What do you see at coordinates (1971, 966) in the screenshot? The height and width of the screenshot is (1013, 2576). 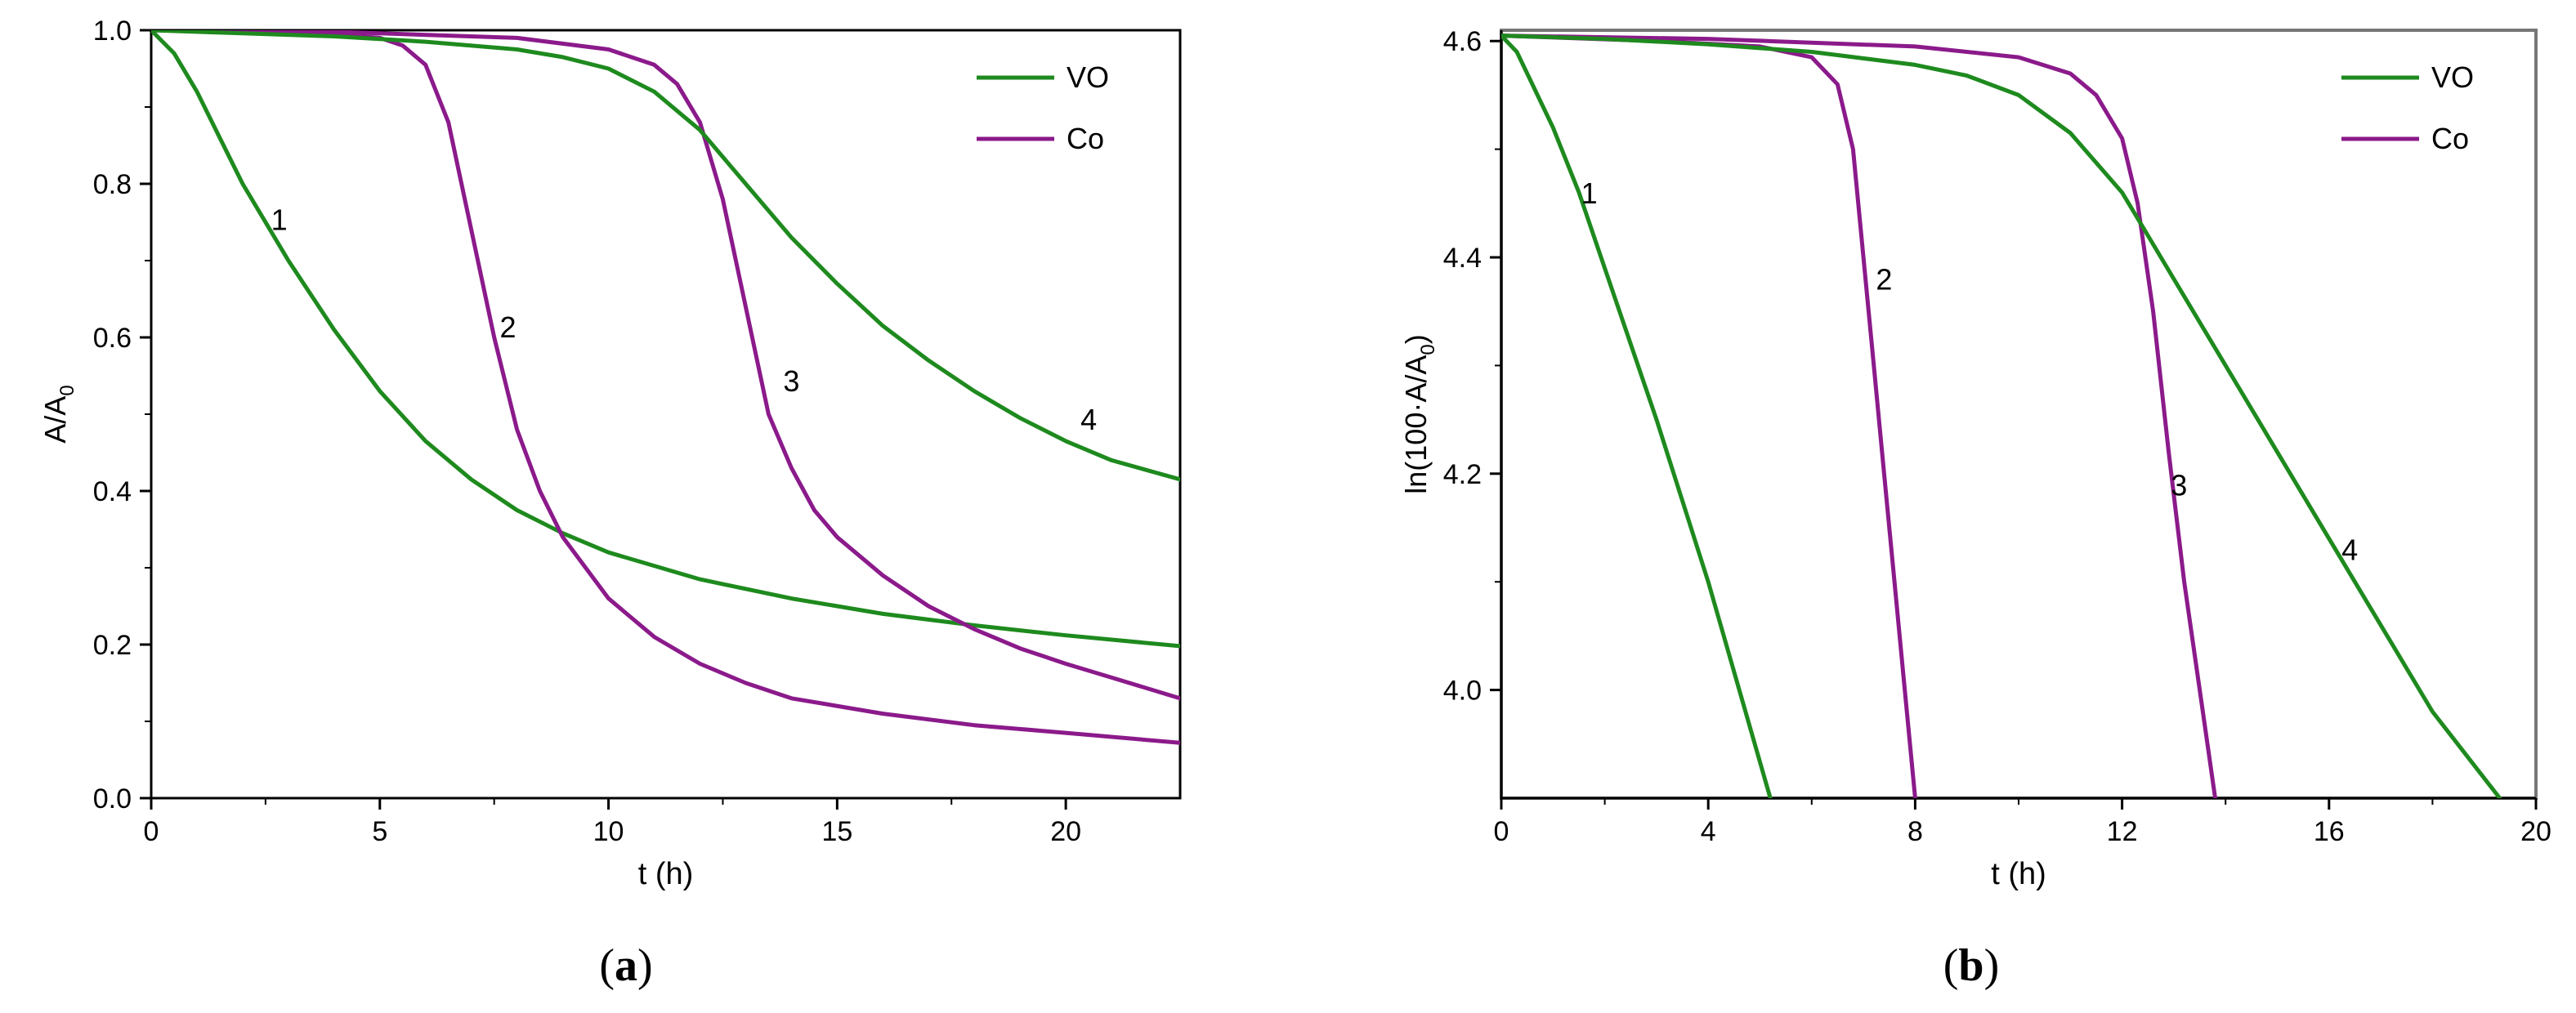 I see `panel-caption: (b)` at bounding box center [1971, 966].